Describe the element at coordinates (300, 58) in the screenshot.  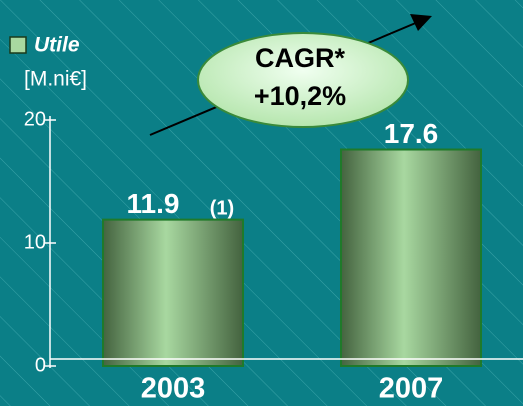
I see `cagr-label: CAGR*` at that location.